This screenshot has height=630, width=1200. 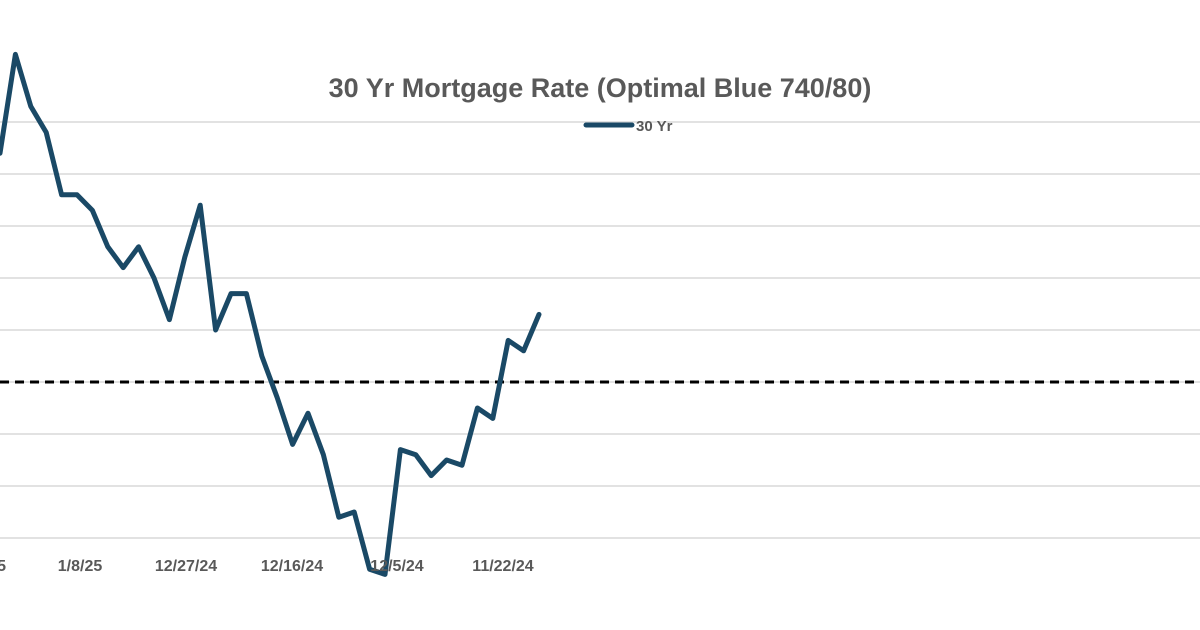 What do you see at coordinates (3, 566) in the screenshot?
I see `x-tick-label-partial: 5` at bounding box center [3, 566].